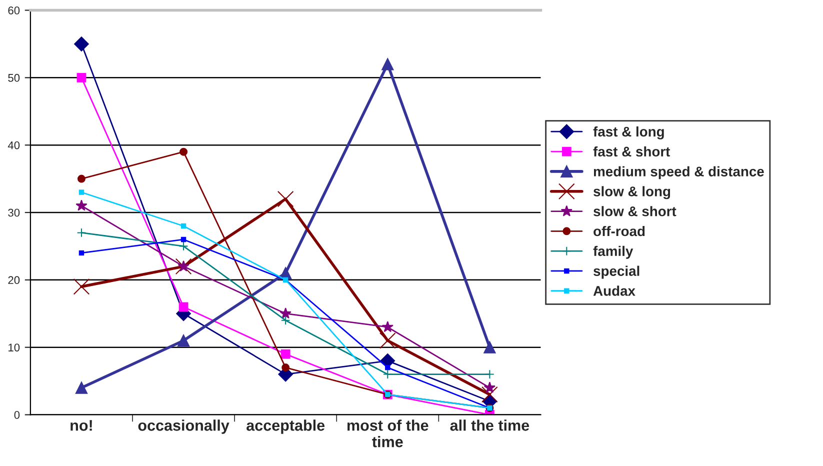 This screenshot has width=823, height=466. What do you see at coordinates (628, 133) in the screenshot?
I see `legend-label: fast & long` at bounding box center [628, 133].